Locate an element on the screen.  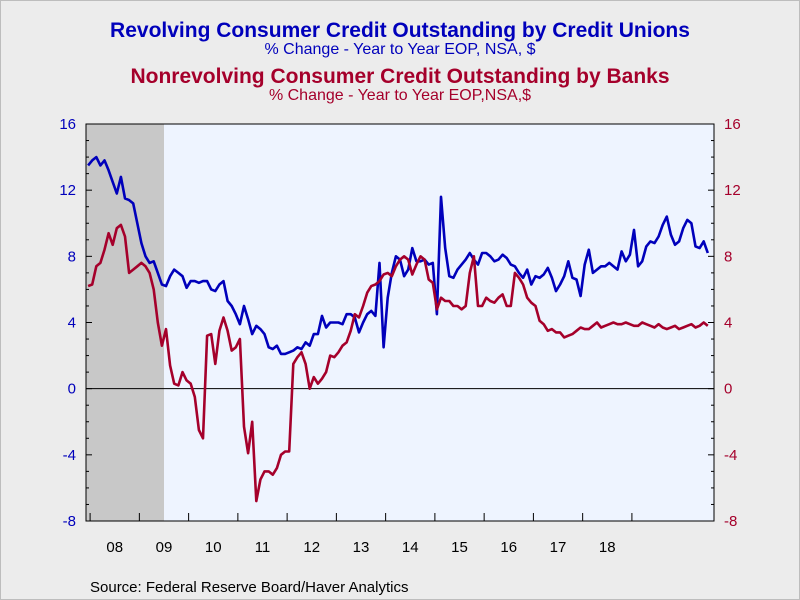
x-tick-label: 11 is located at coordinates (263, 547).